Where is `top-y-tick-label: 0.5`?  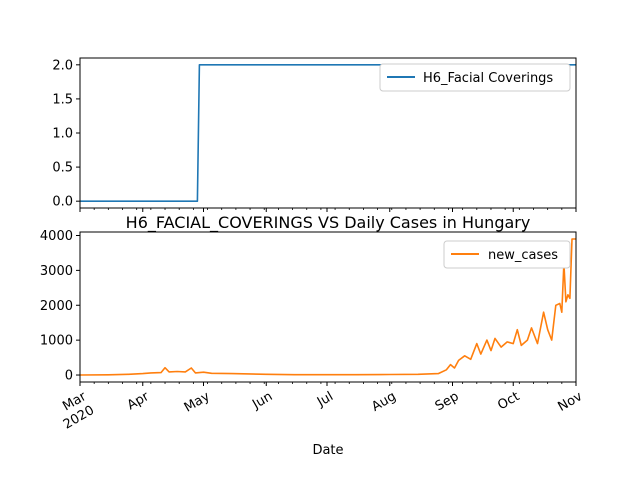 top-y-tick-label: 0.5 is located at coordinates (62, 168).